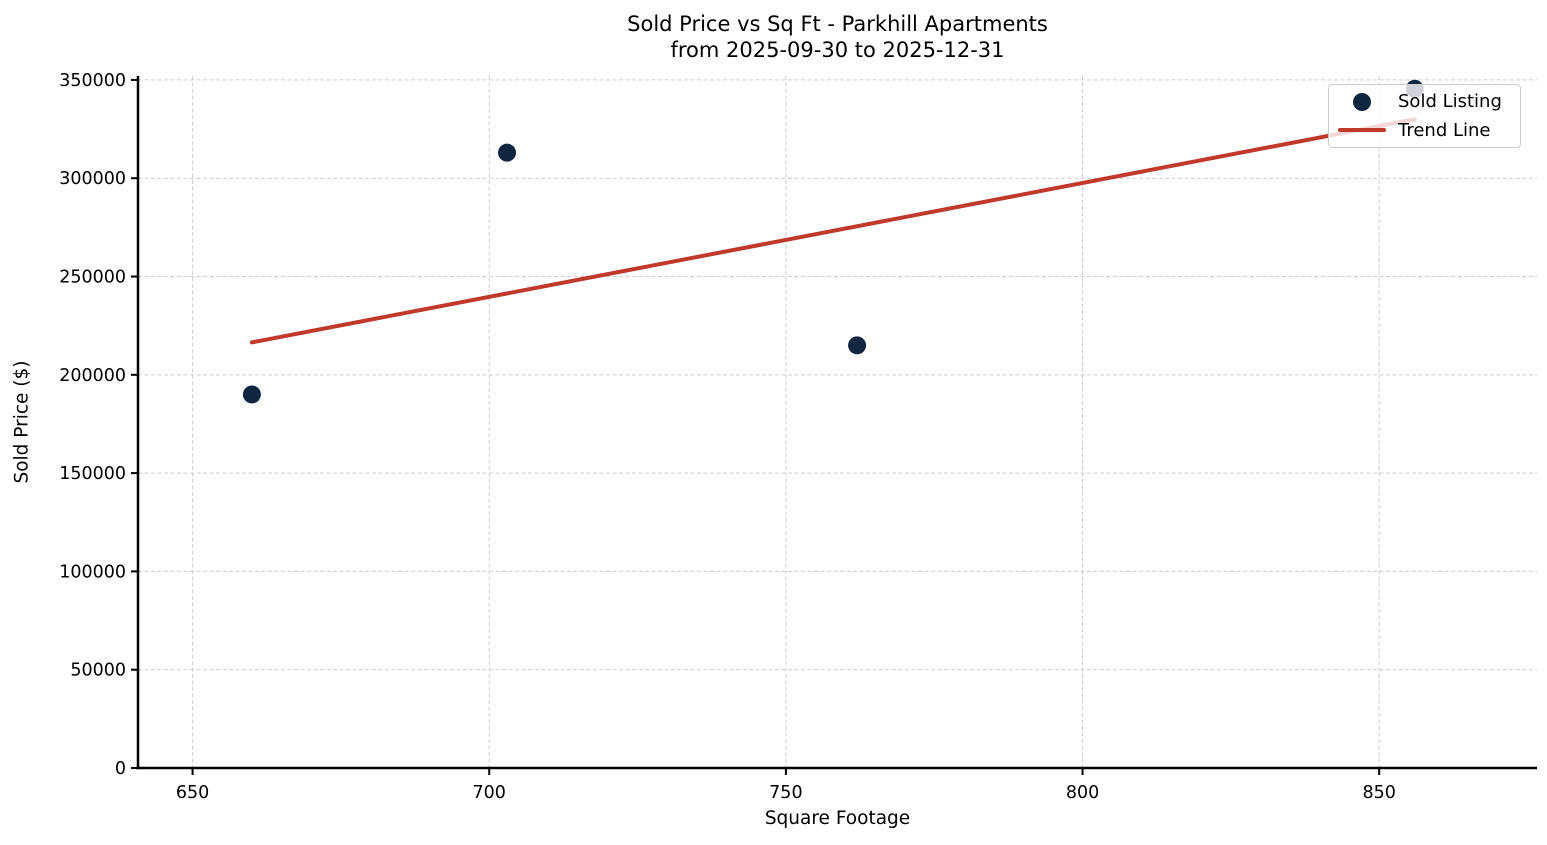 The width and height of the screenshot is (1547, 845). I want to click on legend-line-marker-icon, so click(1362, 130).